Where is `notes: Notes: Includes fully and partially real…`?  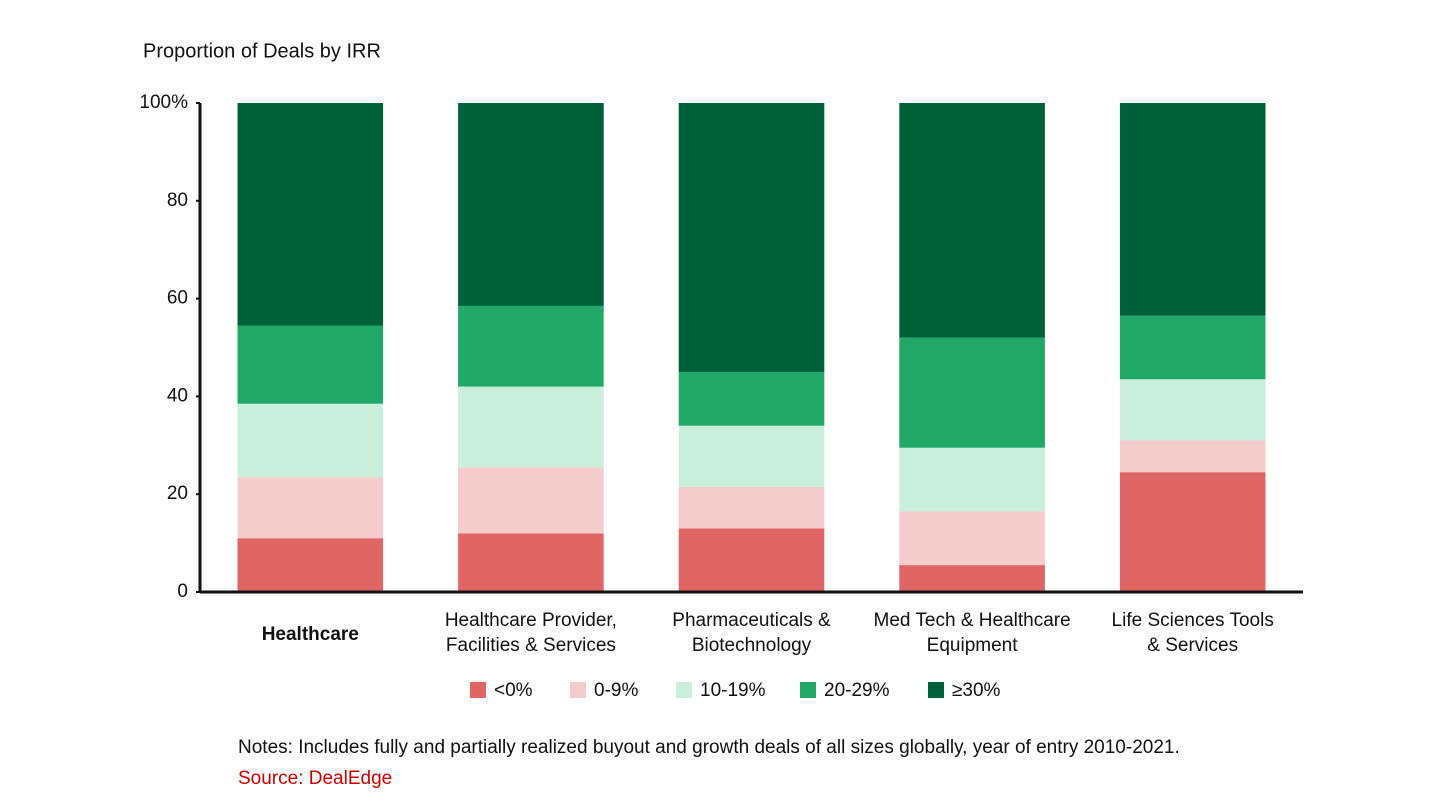
notes: Notes: Includes fully and partially real… is located at coordinates (709, 747).